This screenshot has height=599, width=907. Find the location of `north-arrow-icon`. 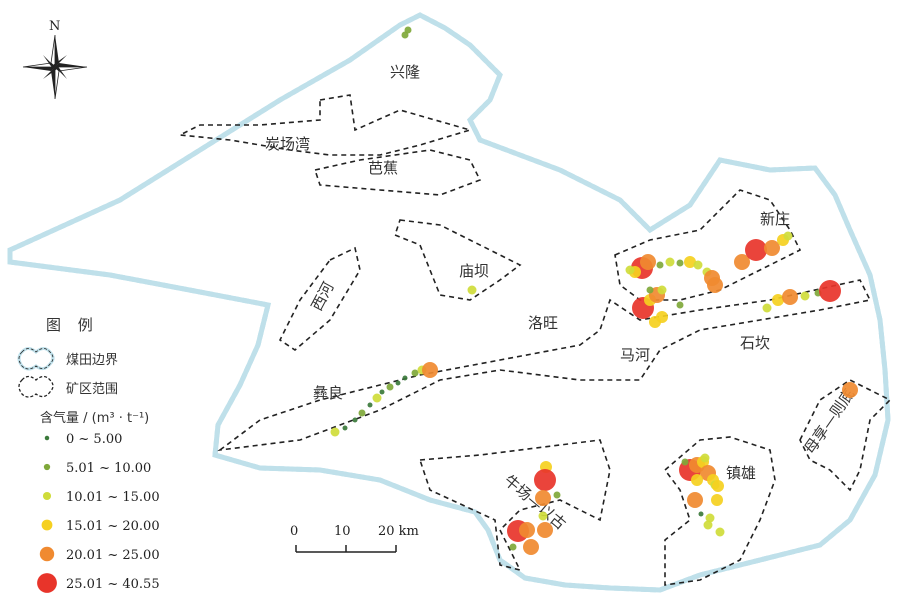

north-arrow-icon is located at coordinates (55, 67).